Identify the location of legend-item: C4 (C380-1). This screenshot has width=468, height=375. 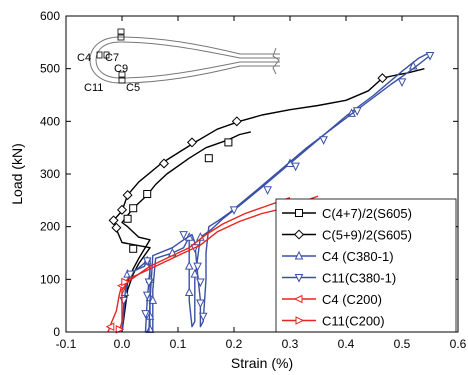
(338, 256).